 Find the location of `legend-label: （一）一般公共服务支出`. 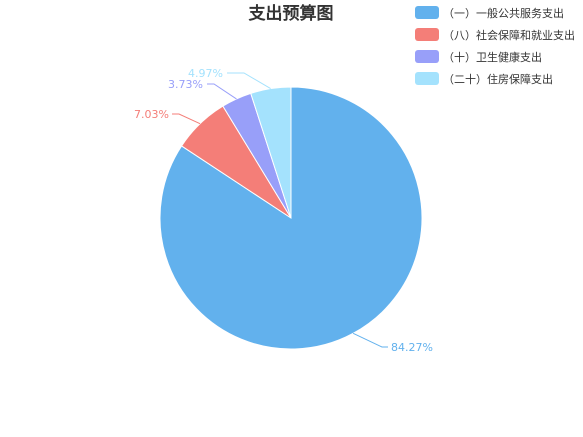

legend-label: （一）一般公共服务支出 is located at coordinates (503, 13).